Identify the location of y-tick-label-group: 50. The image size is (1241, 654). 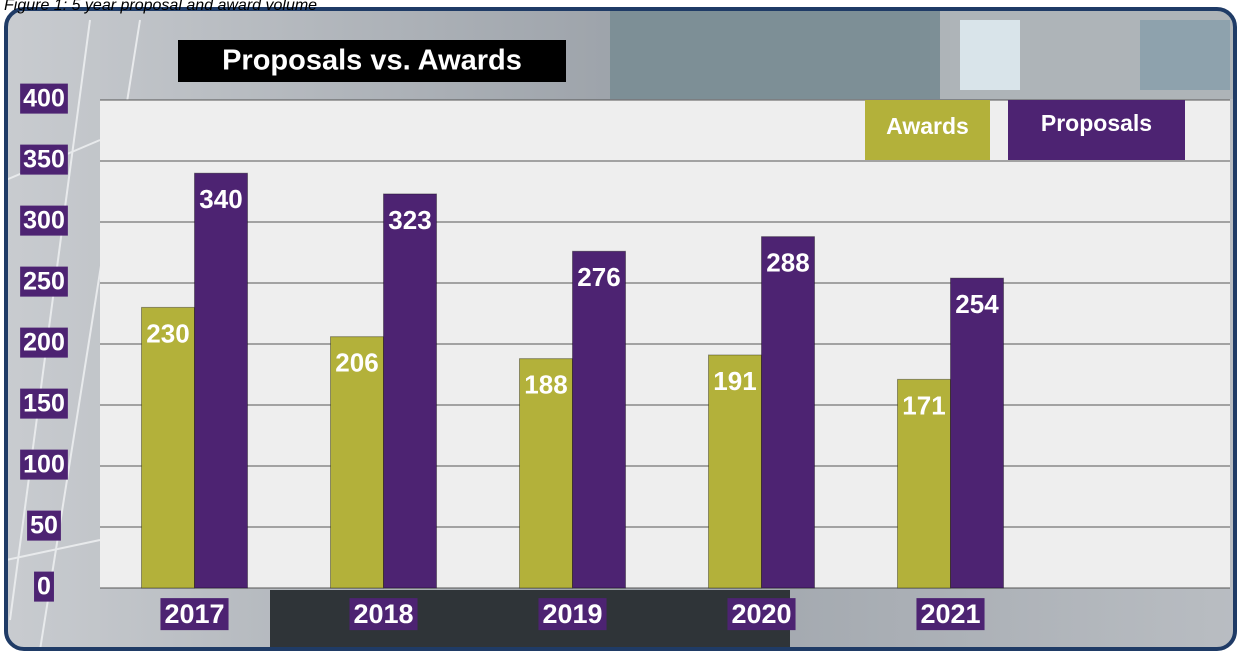
(44, 525).